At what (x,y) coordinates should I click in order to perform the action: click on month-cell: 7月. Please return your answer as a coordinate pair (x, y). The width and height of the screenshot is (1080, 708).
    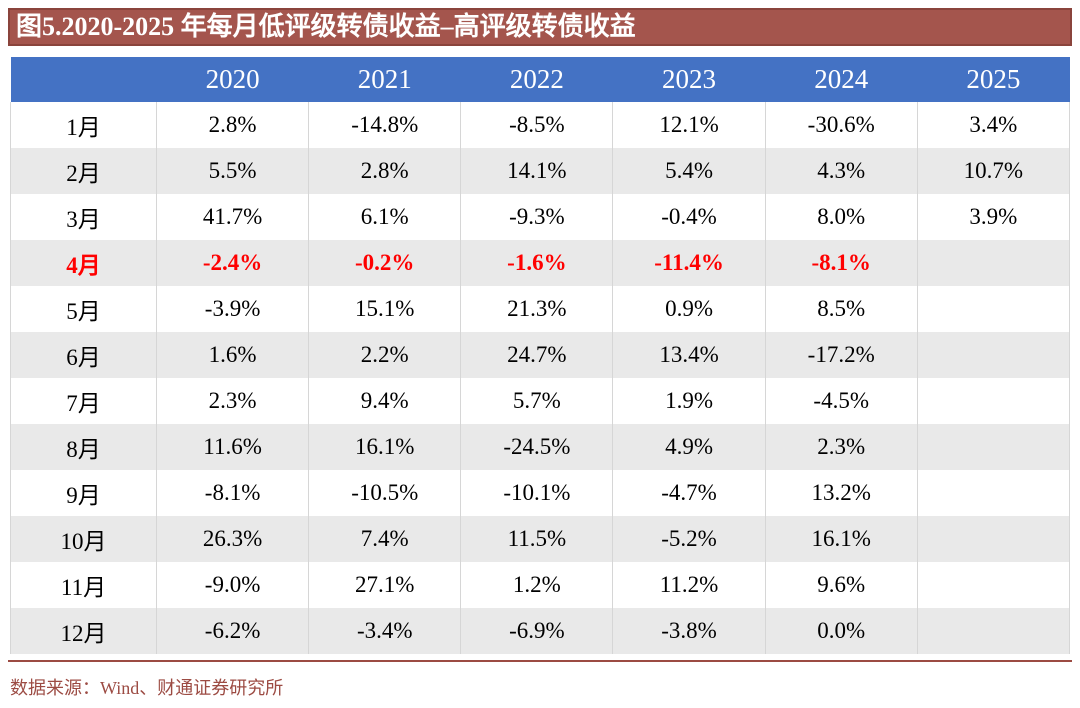
    Looking at the image, I should click on (83, 401).